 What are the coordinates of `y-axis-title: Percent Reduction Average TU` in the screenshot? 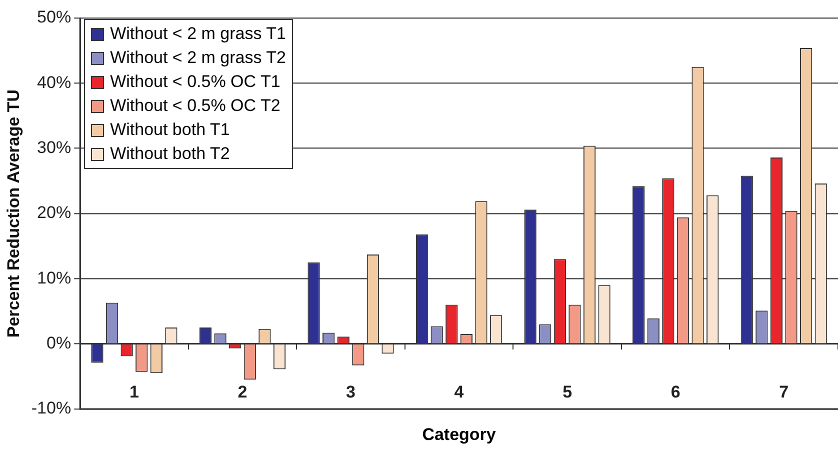 It's located at (13, 213).